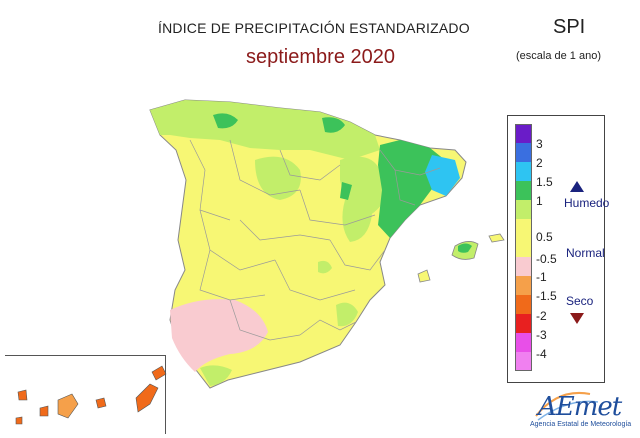 This screenshot has width=640, height=438. What do you see at coordinates (219, 335) in the screenshot?
I see `andalusia-pink` at bounding box center [219, 335].